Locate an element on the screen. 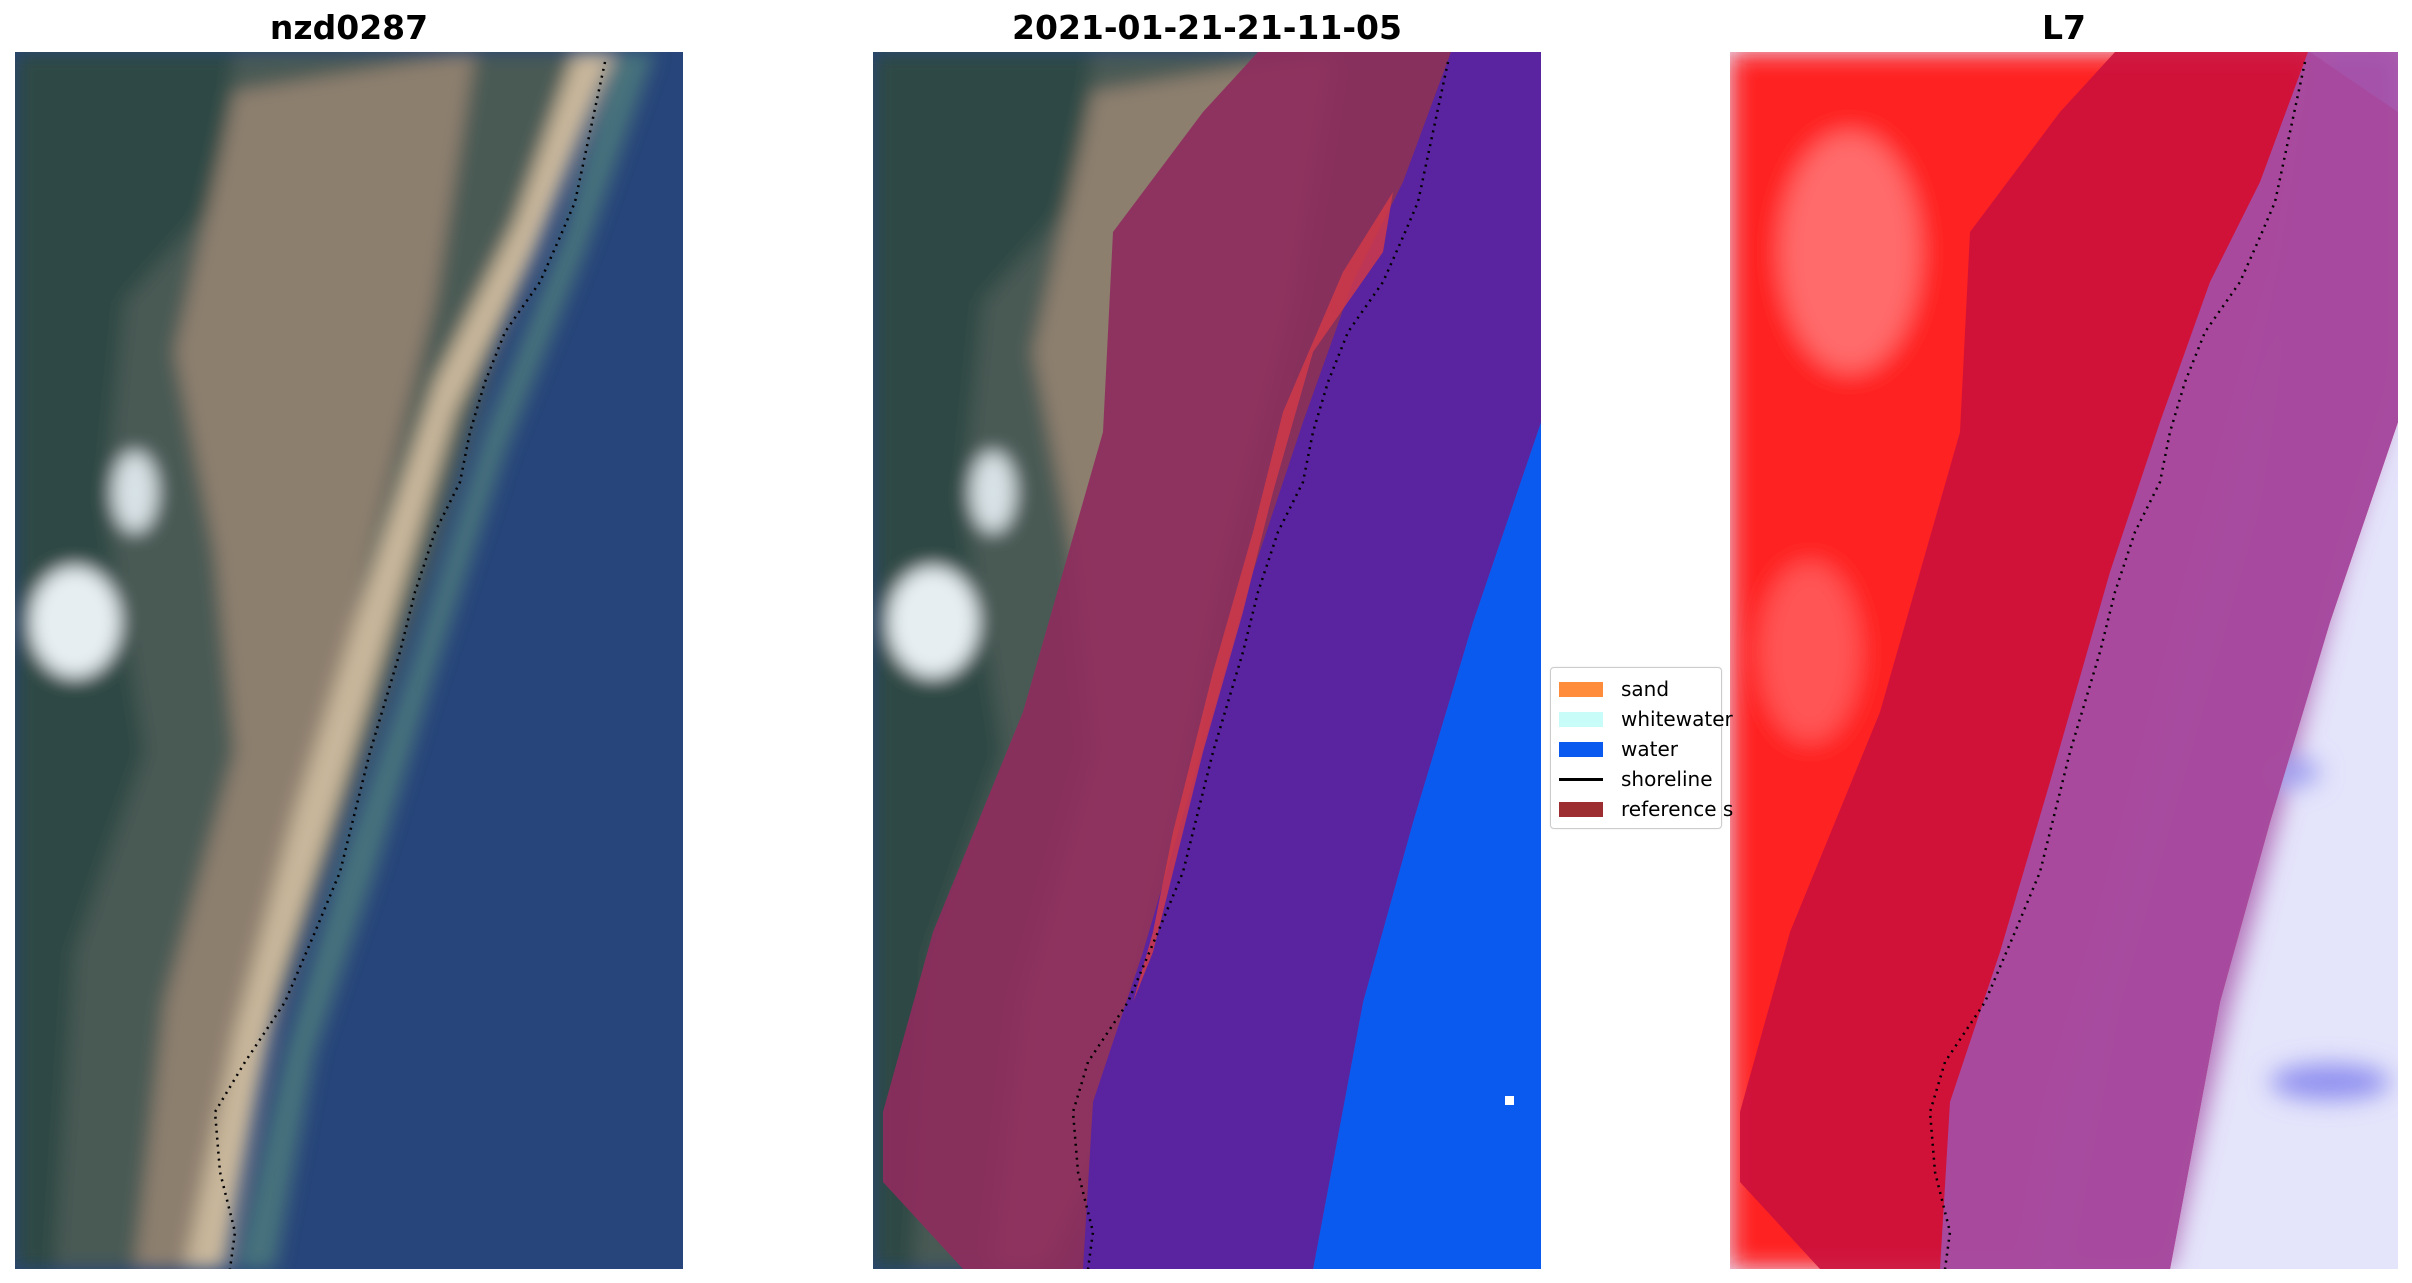  reference-swatch is located at coordinates (1581, 809).